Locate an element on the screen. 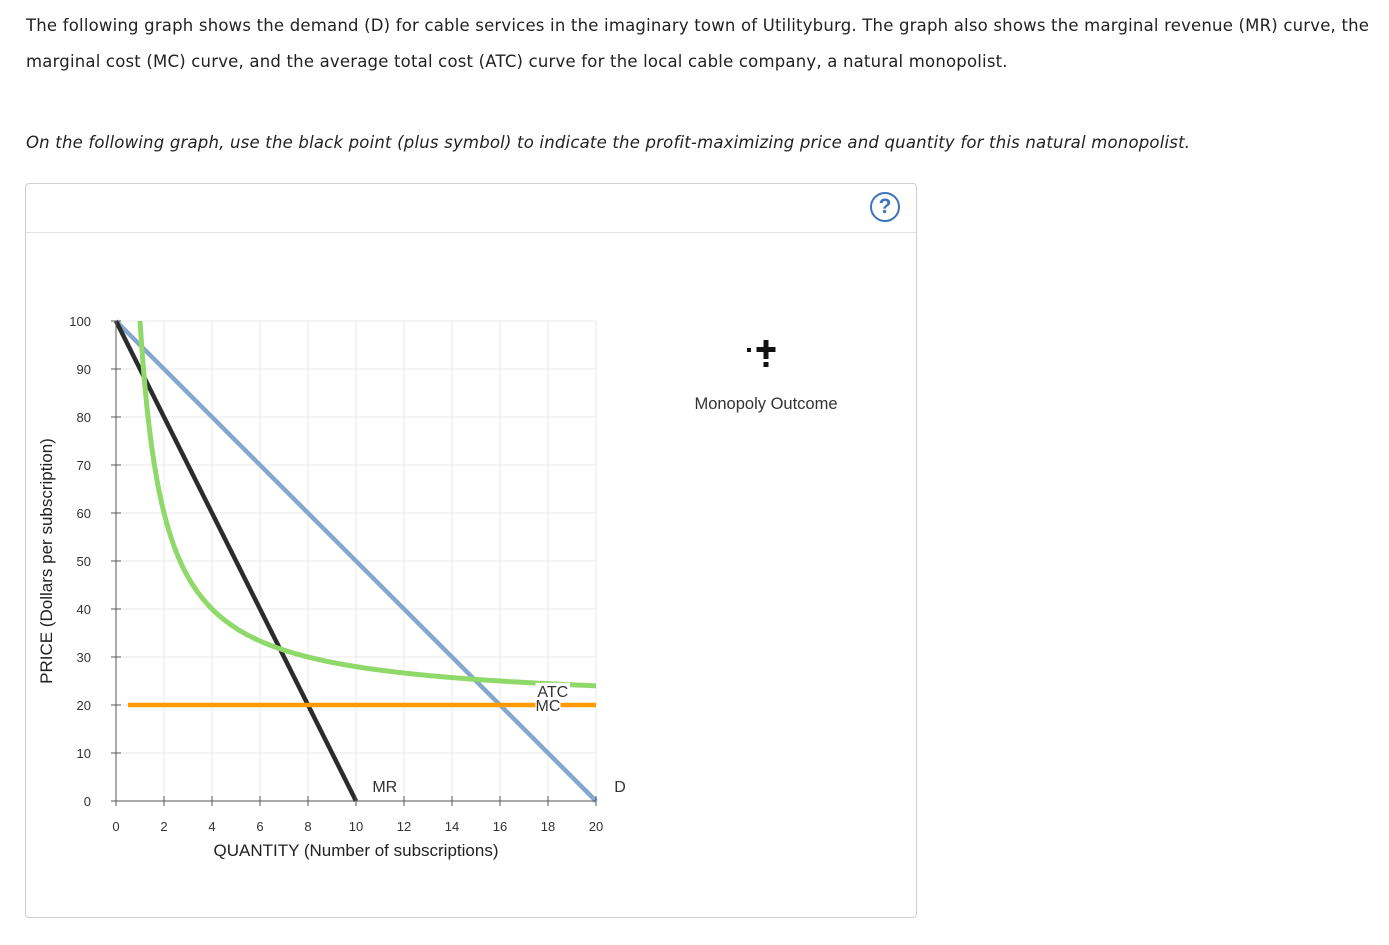  d-label: D is located at coordinates (620, 787).